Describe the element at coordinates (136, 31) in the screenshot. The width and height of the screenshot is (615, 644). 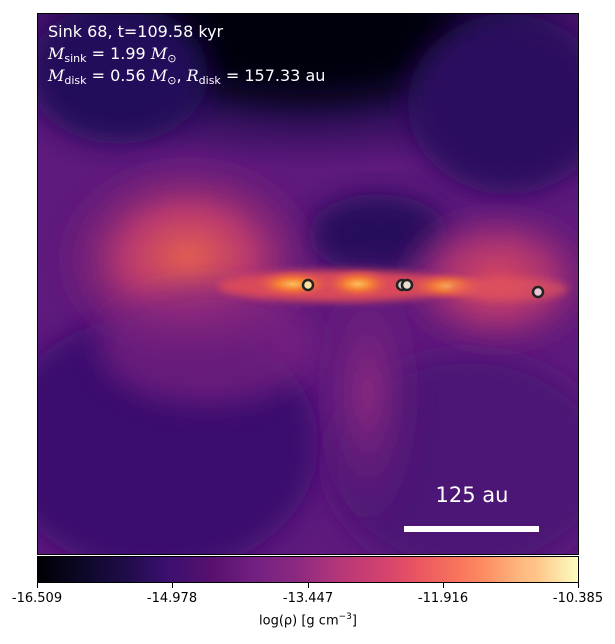
I see `sink-time-label: Sink 68, t=109.58 kyr` at that location.